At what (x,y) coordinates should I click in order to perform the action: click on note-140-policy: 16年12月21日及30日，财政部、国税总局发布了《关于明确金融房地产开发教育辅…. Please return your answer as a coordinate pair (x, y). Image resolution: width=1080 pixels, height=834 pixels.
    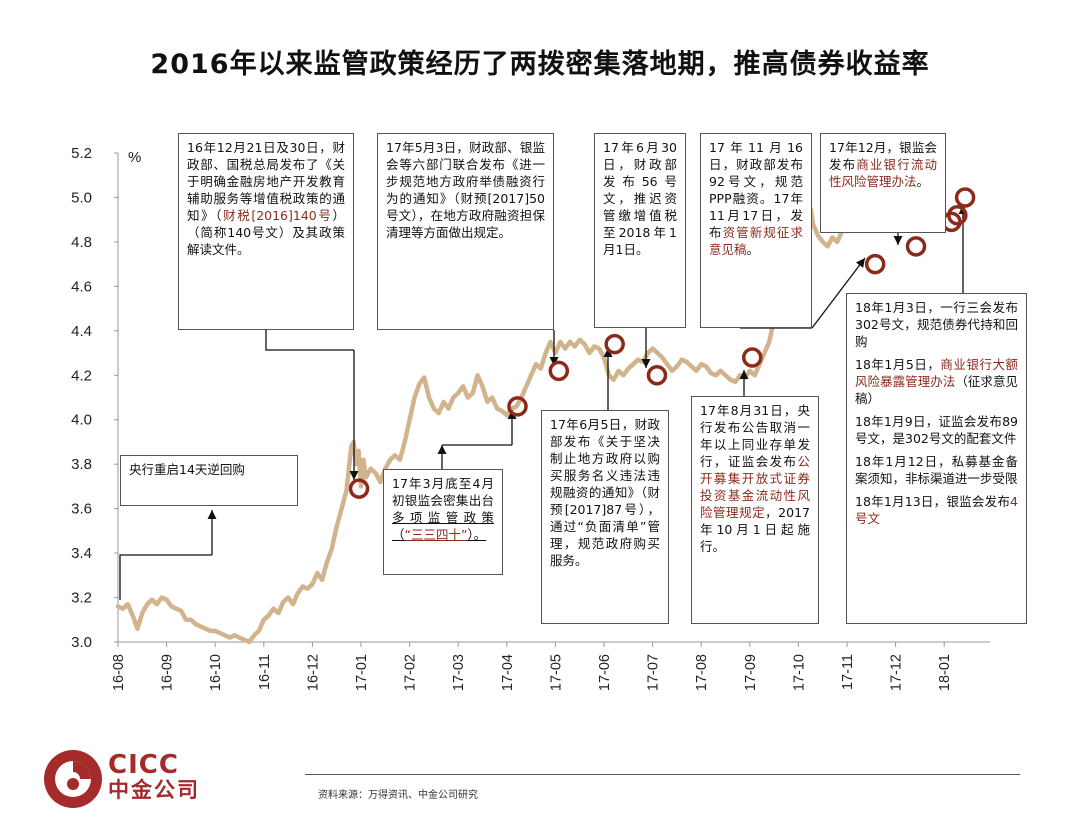
    Looking at the image, I should click on (266, 231).